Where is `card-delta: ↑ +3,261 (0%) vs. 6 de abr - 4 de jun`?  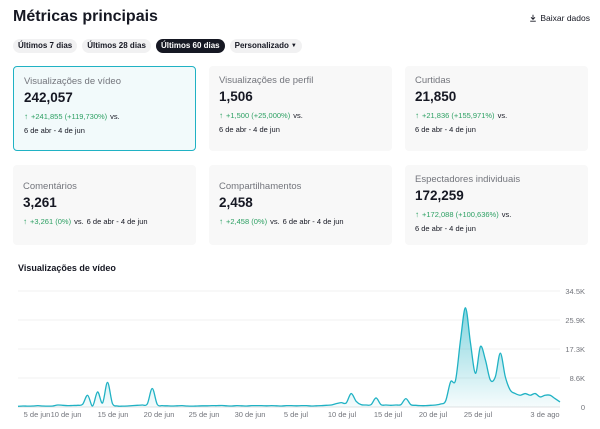
card-delta: ↑ +3,261 (0%) vs. 6 de abr - 4 de jun is located at coordinates (104, 221).